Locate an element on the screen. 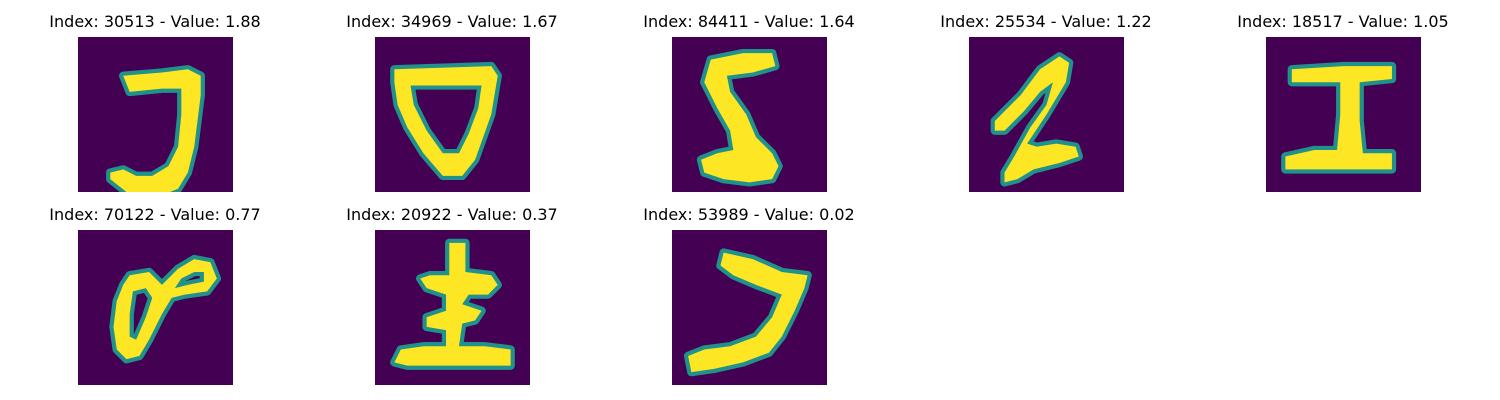 The image size is (1500, 400). digit-panel: Index: 53989 - Value: 0.02 is located at coordinates (749, 288).